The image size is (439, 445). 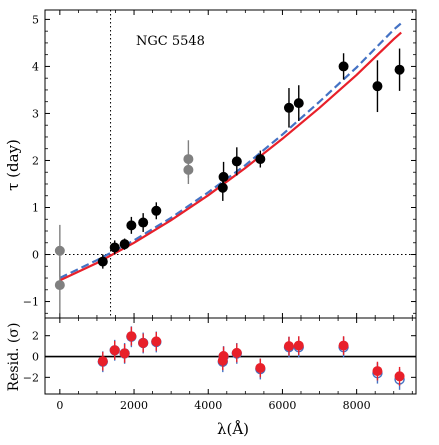 I want to click on resid-y-axis-label: Resid. (σ), so click(x=14, y=357).